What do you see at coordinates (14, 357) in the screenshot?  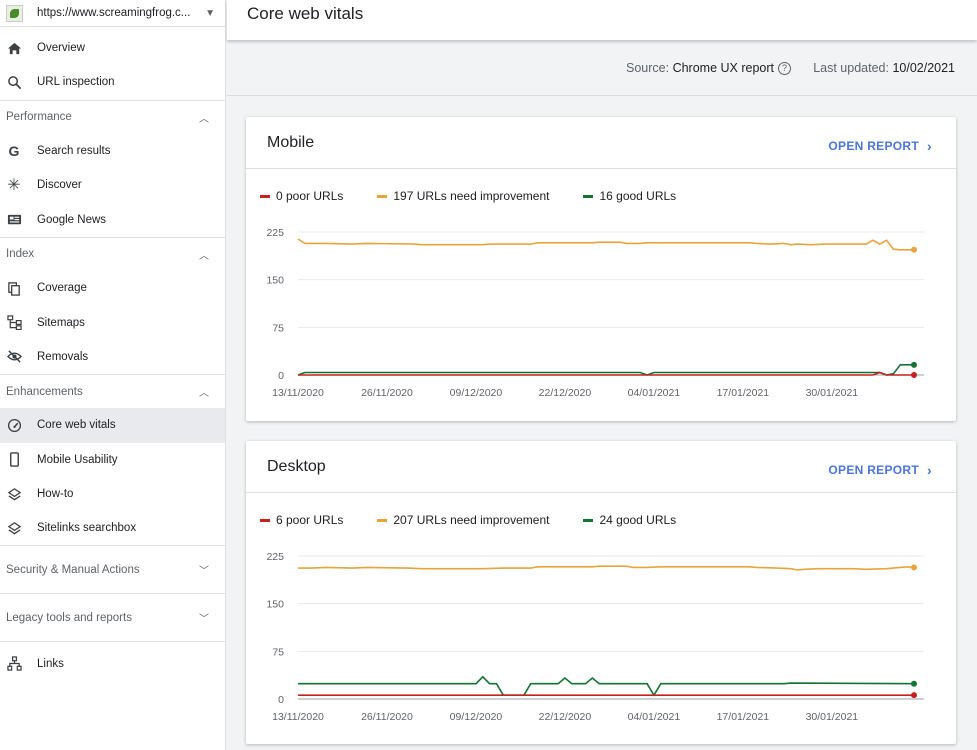 I see `eye-off-icon` at bounding box center [14, 357].